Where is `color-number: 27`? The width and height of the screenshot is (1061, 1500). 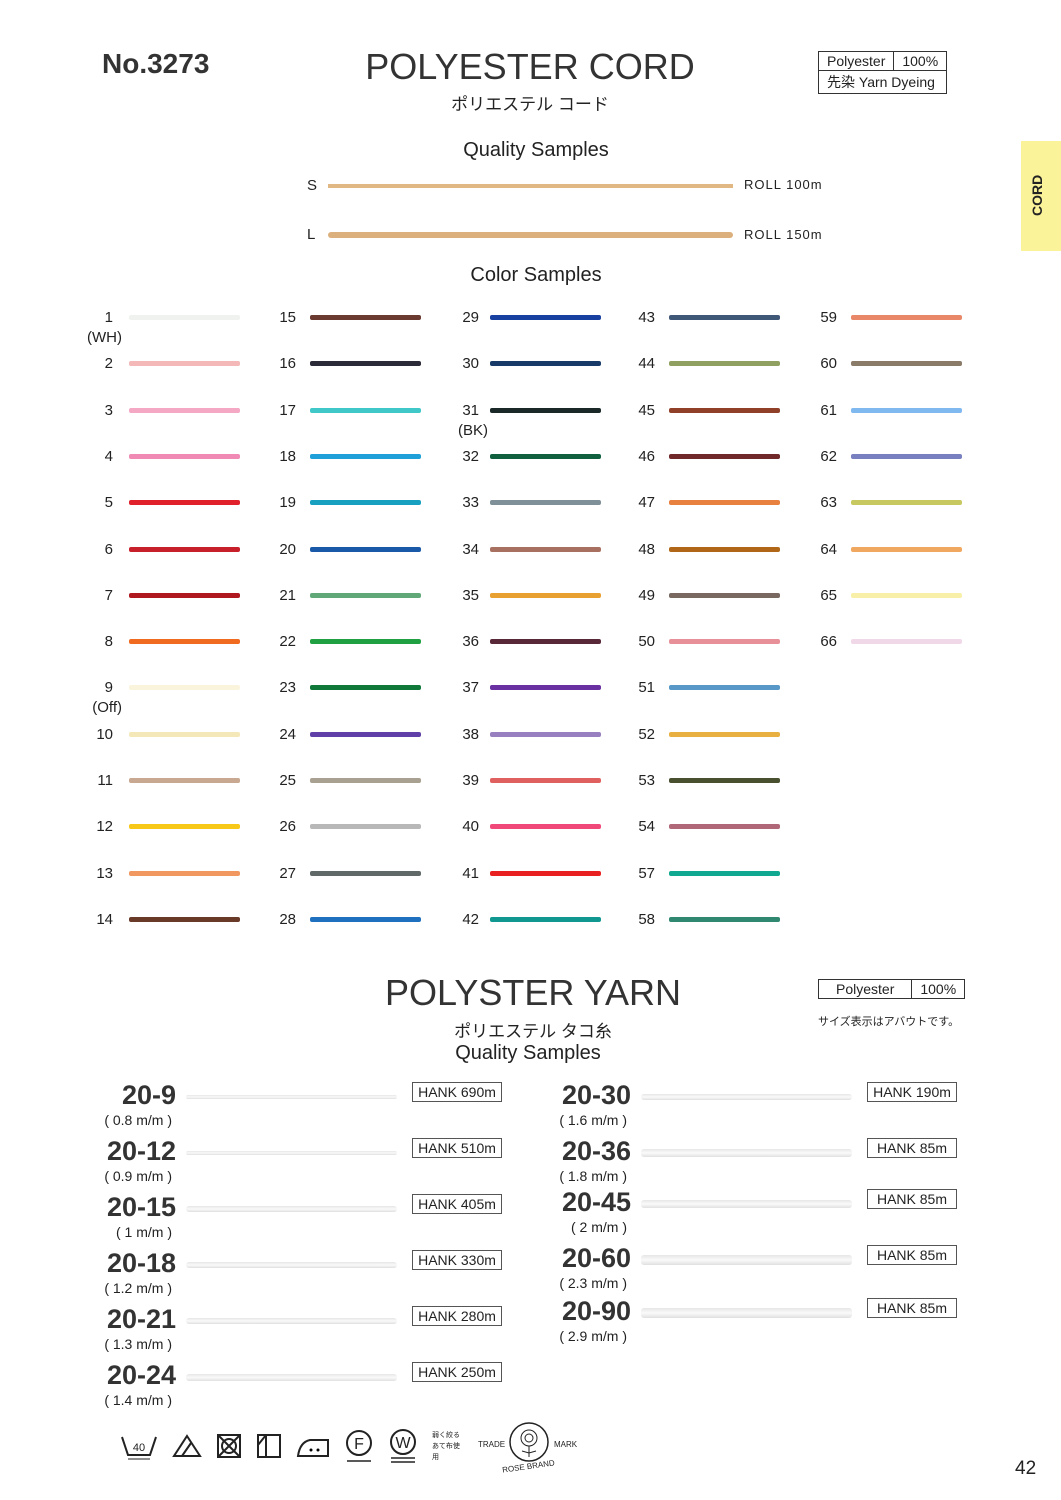 color-number: 27 is located at coordinates (287, 873).